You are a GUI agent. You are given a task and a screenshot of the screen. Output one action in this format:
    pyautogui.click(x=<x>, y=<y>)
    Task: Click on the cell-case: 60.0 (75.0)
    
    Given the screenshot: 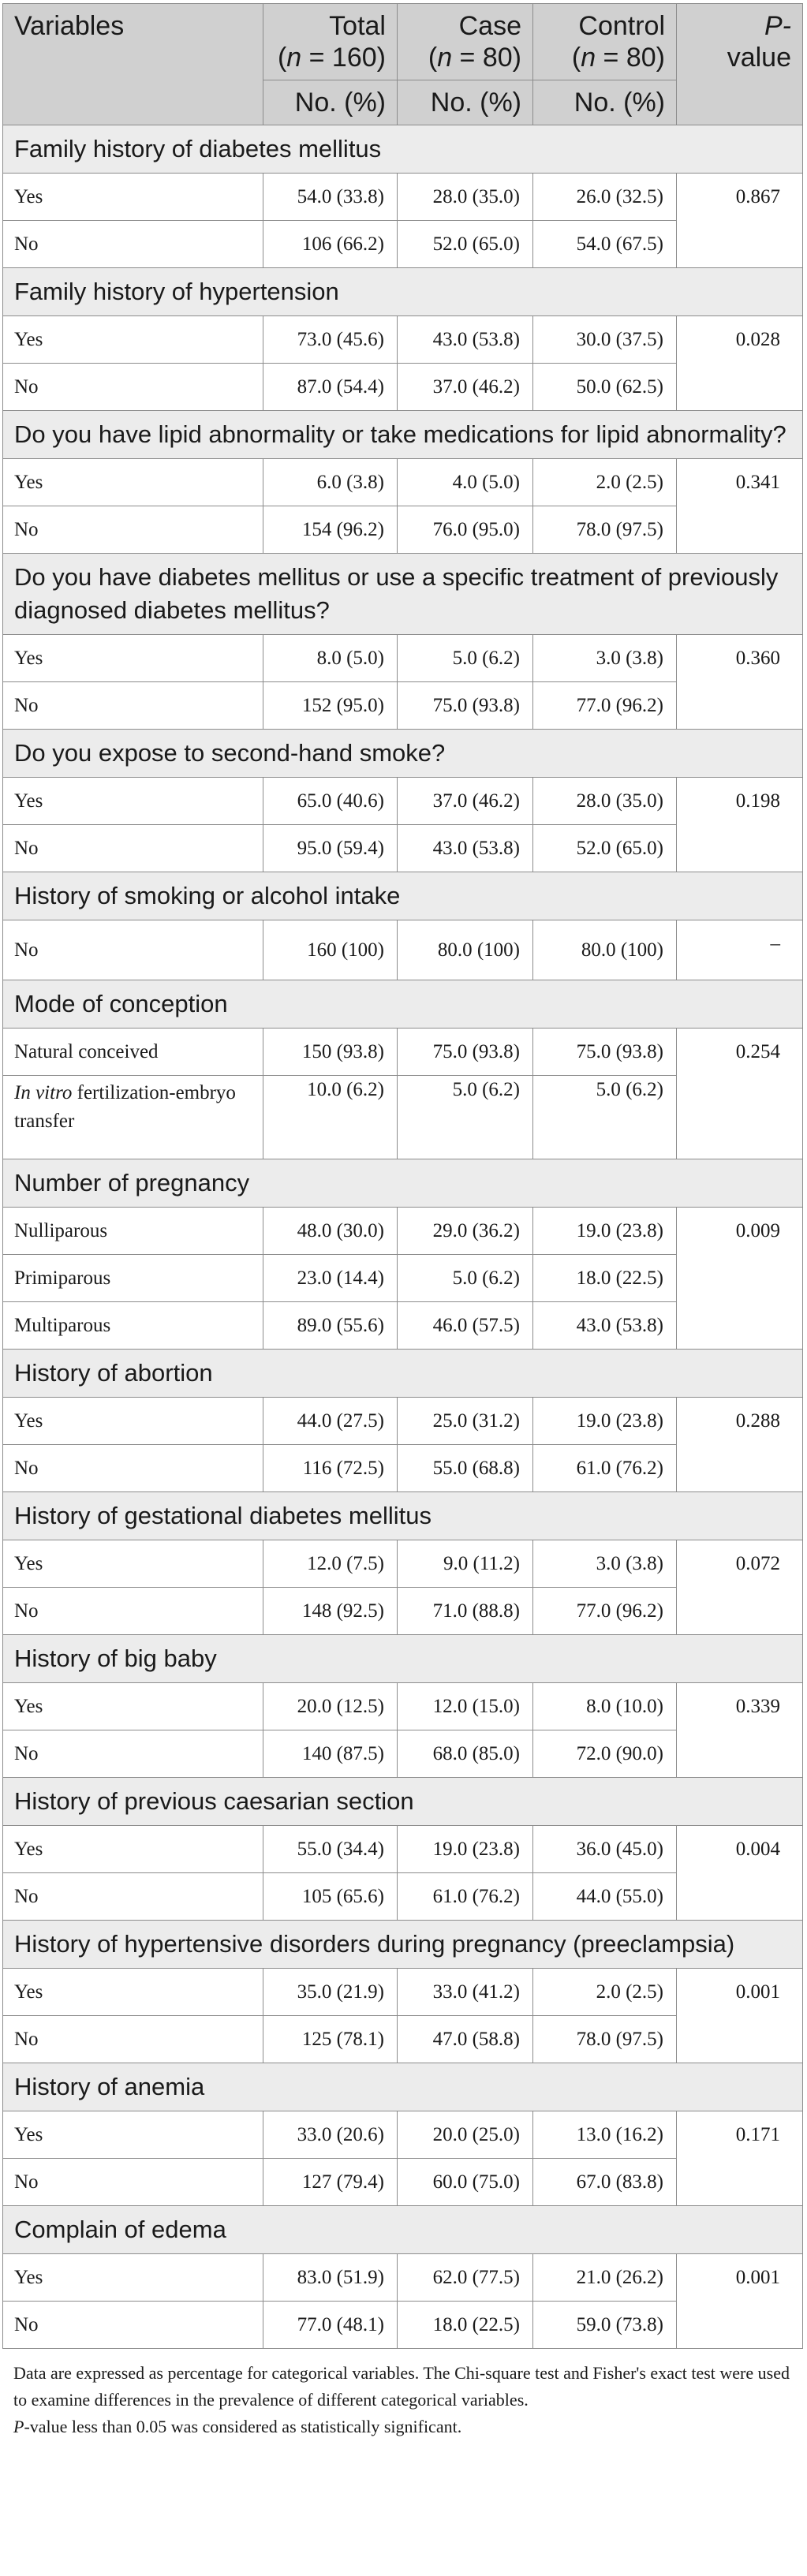 What is the action you would take?
    pyautogui.click(x=465, y=2182)
    